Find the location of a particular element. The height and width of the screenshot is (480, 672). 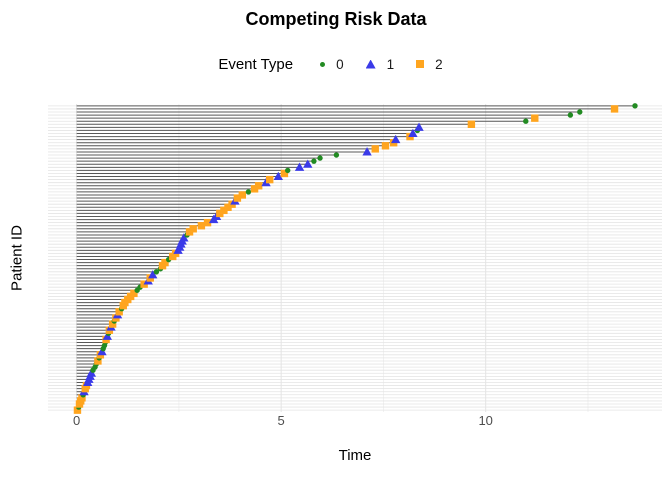

legend: Event Type 0 1 2 is located at coordinates (336, 64).